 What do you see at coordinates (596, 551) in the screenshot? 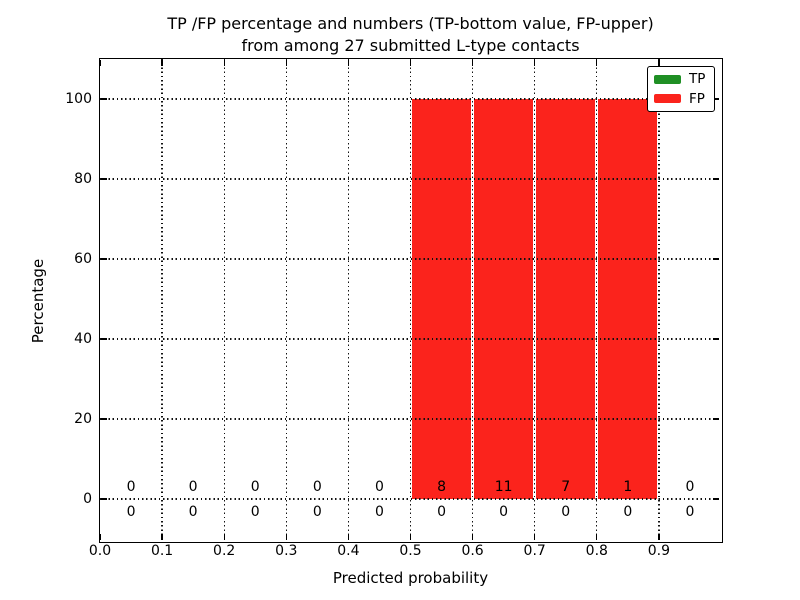
I see `x-tick-label: 0.8` at bounding box center [596, 551].